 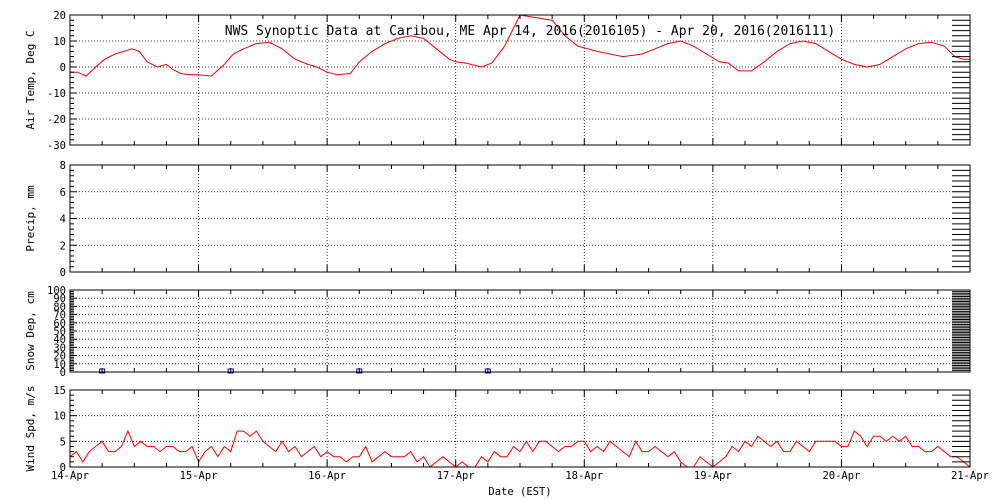 I want to click on y-axis-label-0: Air Temp, Deg C, so click(x=30, y=79).